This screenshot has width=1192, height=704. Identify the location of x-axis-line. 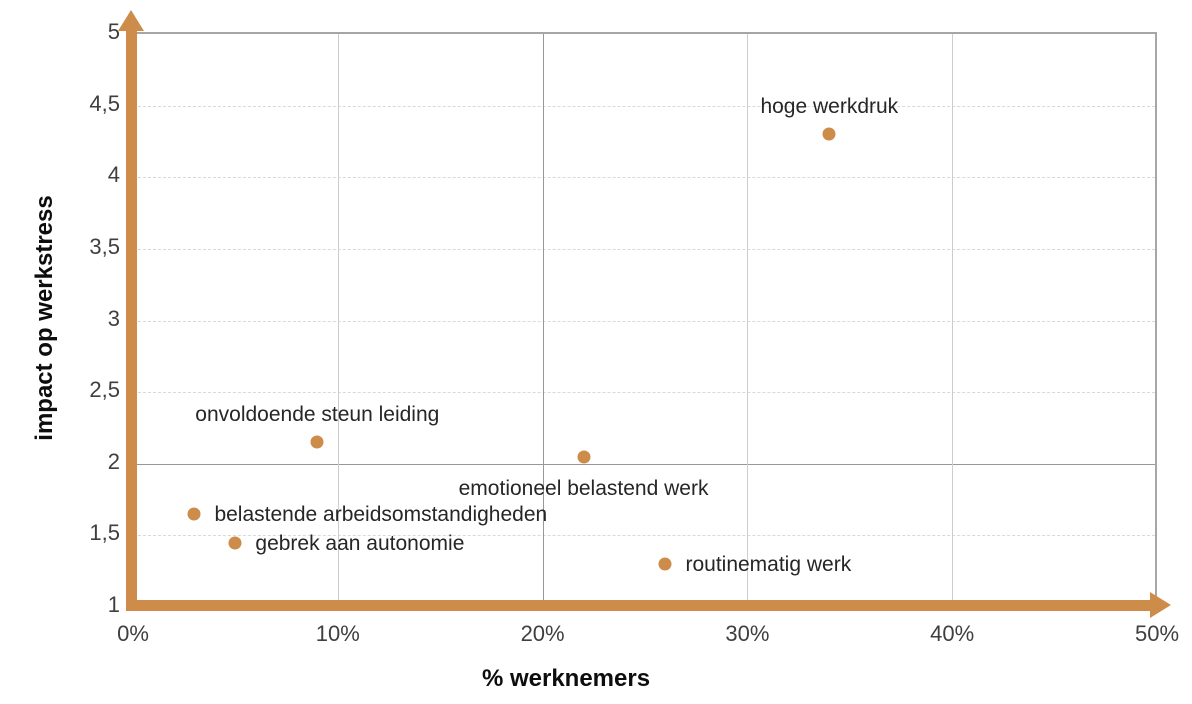
(639, 605).